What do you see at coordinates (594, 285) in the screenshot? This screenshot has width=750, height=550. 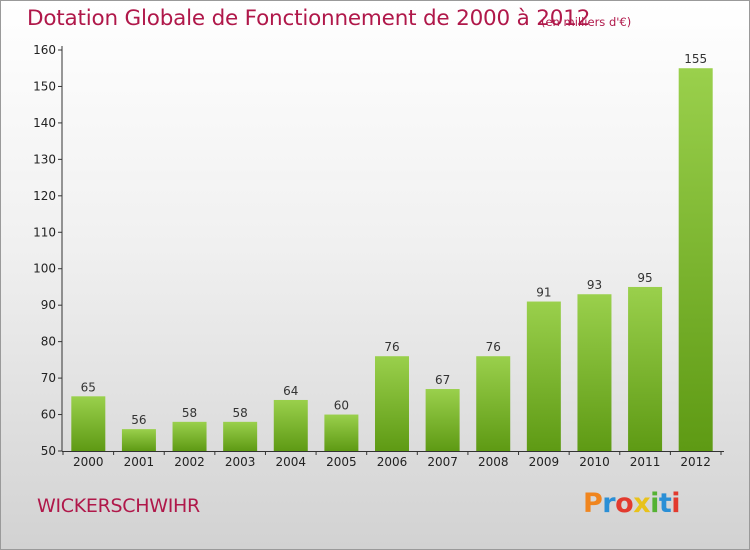 I see `bar-value-label: 93` at bounding box center [594, 285].